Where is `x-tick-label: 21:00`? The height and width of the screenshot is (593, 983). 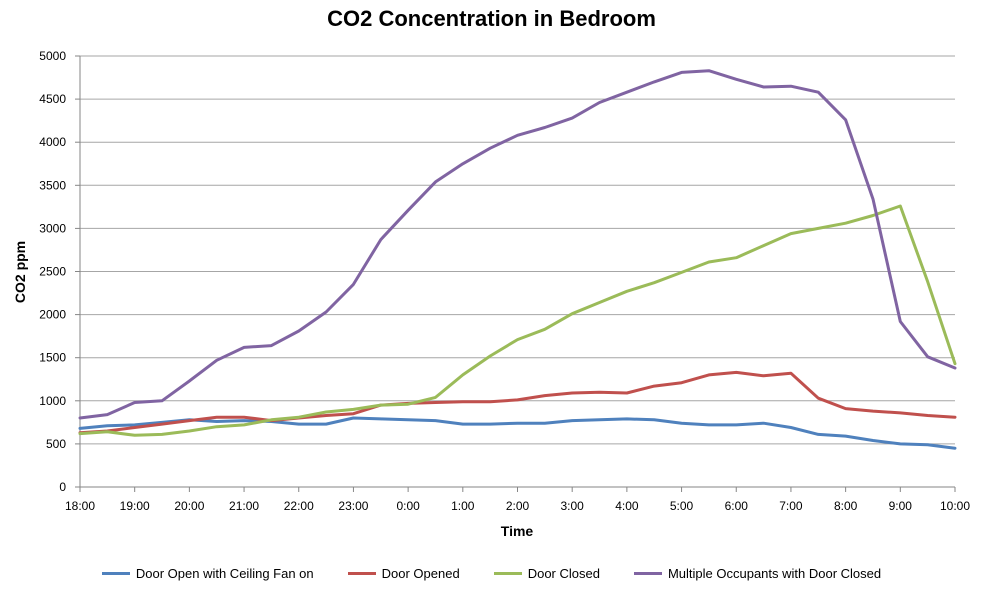
x-tick-label: 21:00 is located at coordinates (244, 506).